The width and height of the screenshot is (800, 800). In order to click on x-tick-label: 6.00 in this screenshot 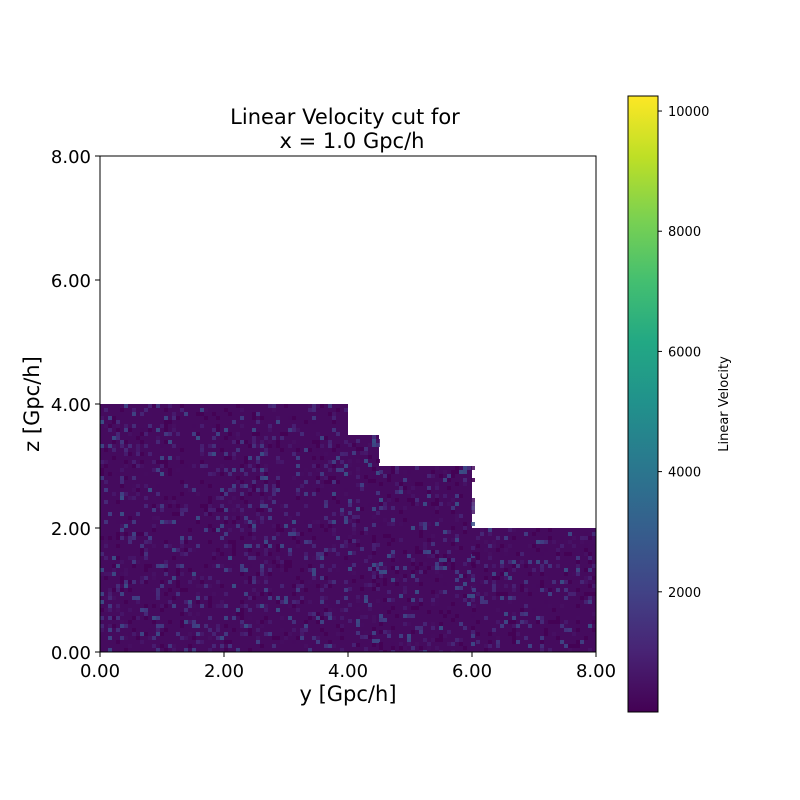, I will do `click(472, 671)`.